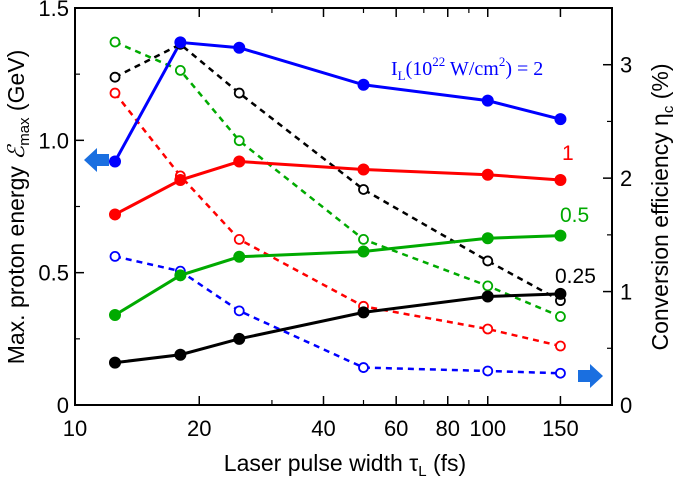 This screenshot has height=481, width=685. What do you see at coordinates (626, 65) in the screenshot?
I see `y-right-tick-label: 3` at bounding box center [626, 65].